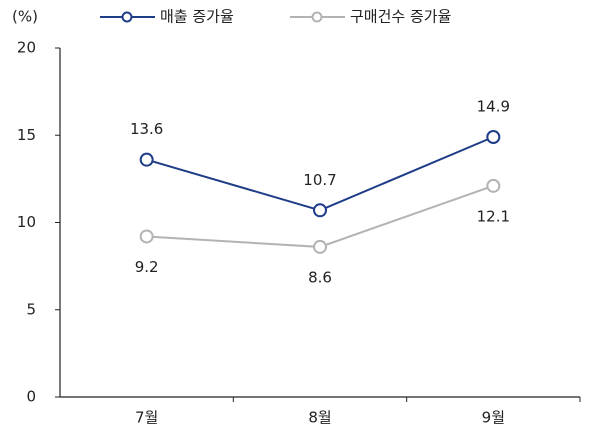  What do you see at coordinates (493, 216) in the screenshot?
I see `data-label: 12.1` at bounding box center [493, 216].